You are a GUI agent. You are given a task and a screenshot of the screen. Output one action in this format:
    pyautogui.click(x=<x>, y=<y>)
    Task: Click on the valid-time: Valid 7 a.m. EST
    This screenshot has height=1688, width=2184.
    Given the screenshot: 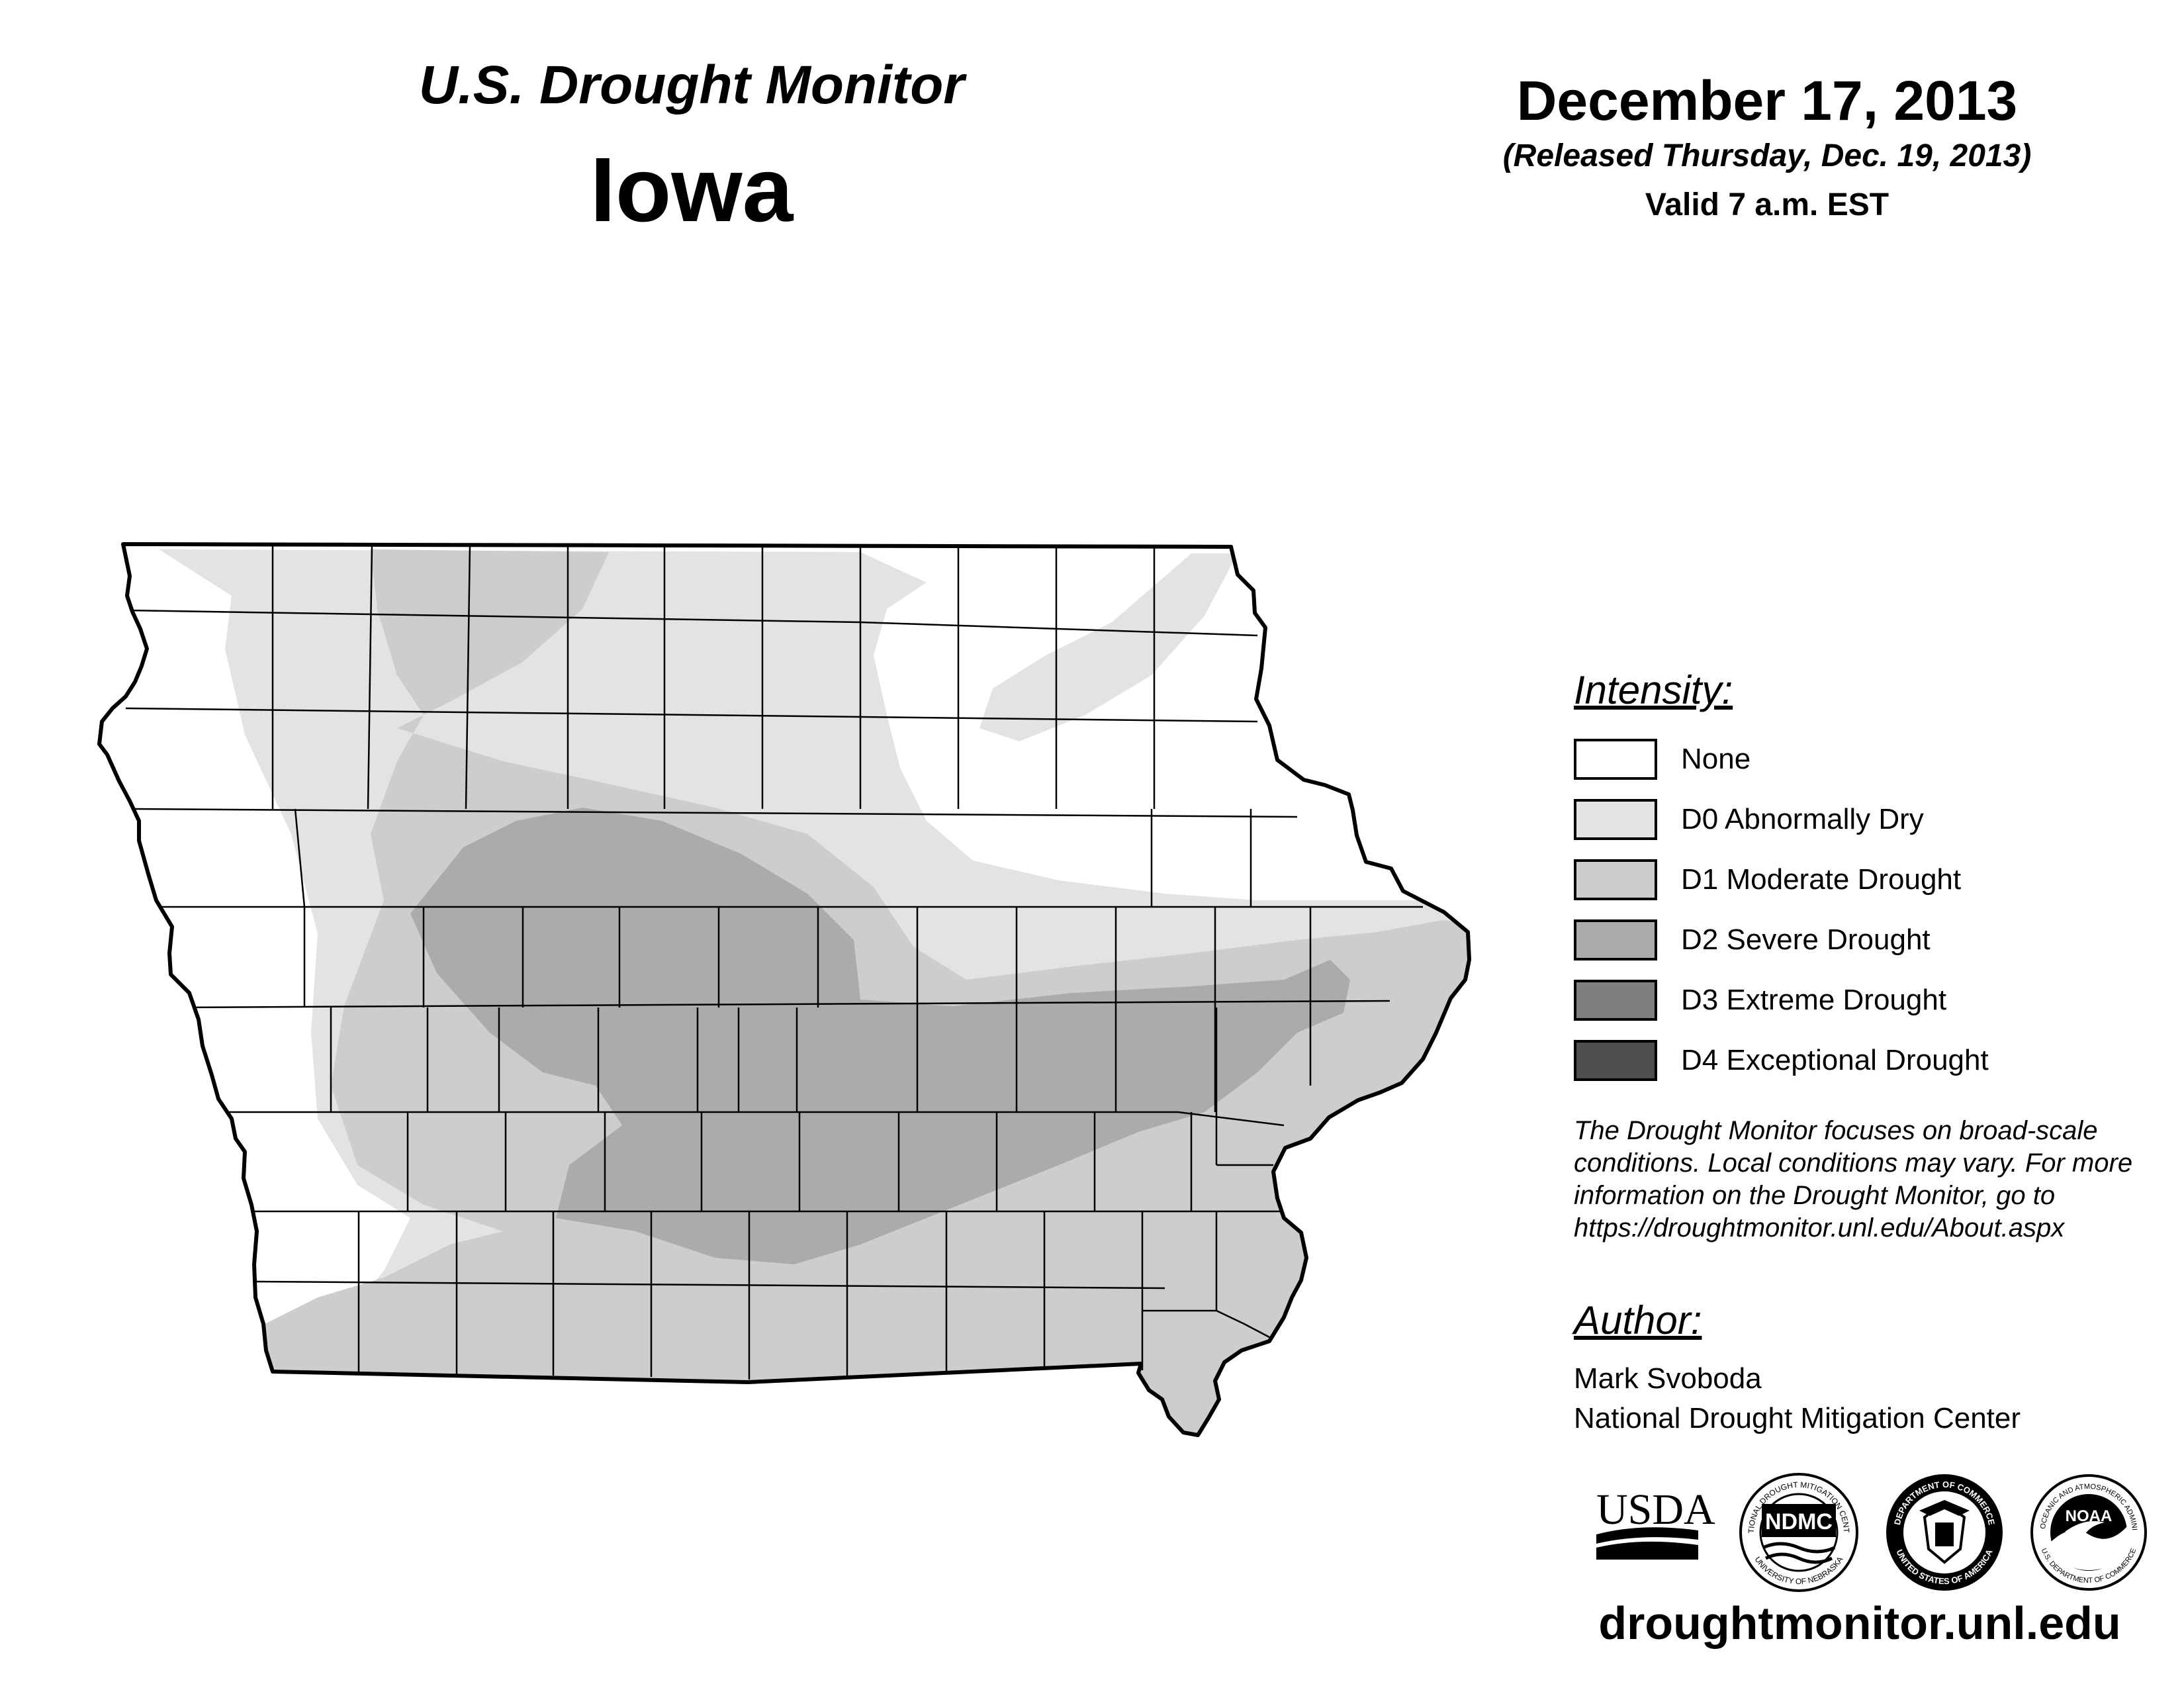 What is the action you would take?
    pyautogui.click(x=1767, y=204)
    